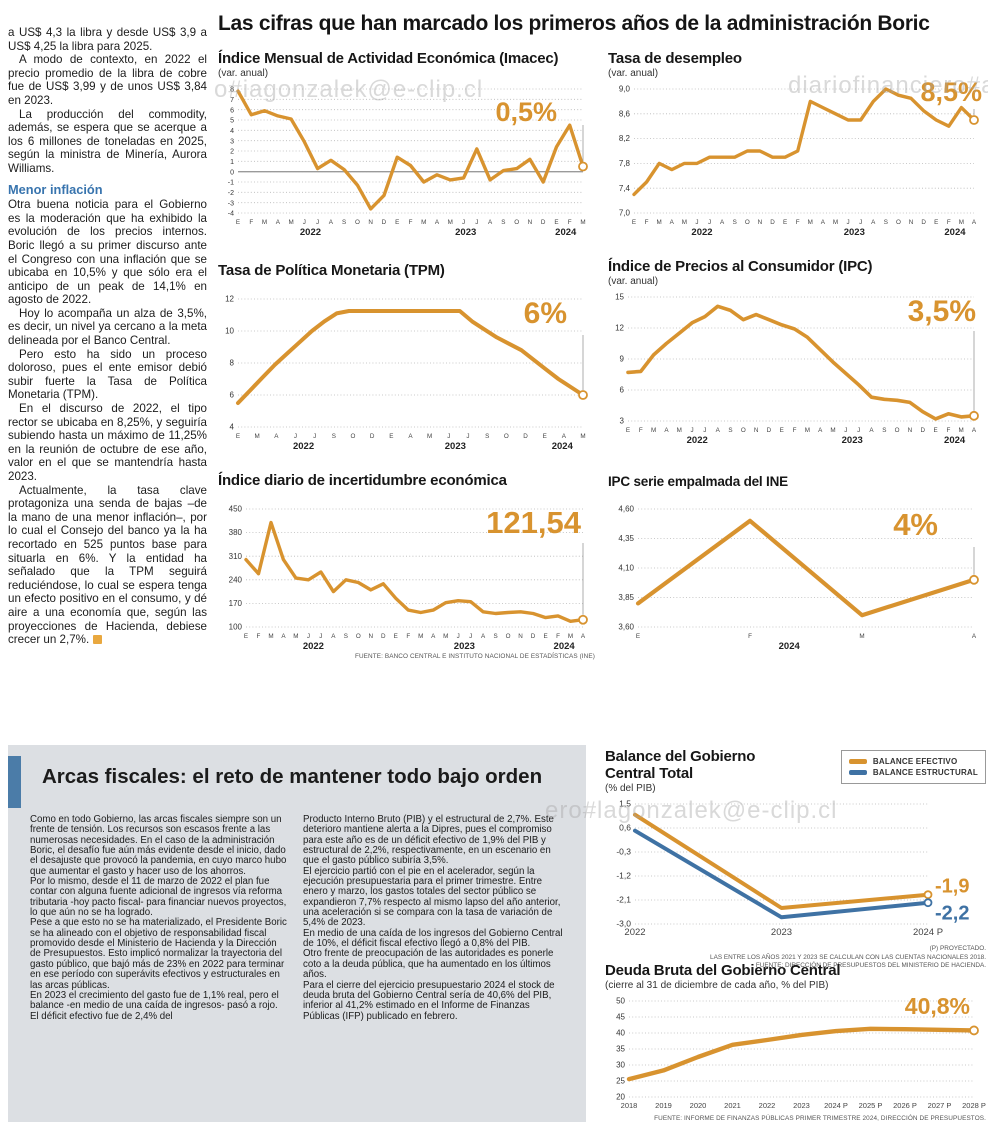  I want to click on svg-text: 10, so click(229, 331).